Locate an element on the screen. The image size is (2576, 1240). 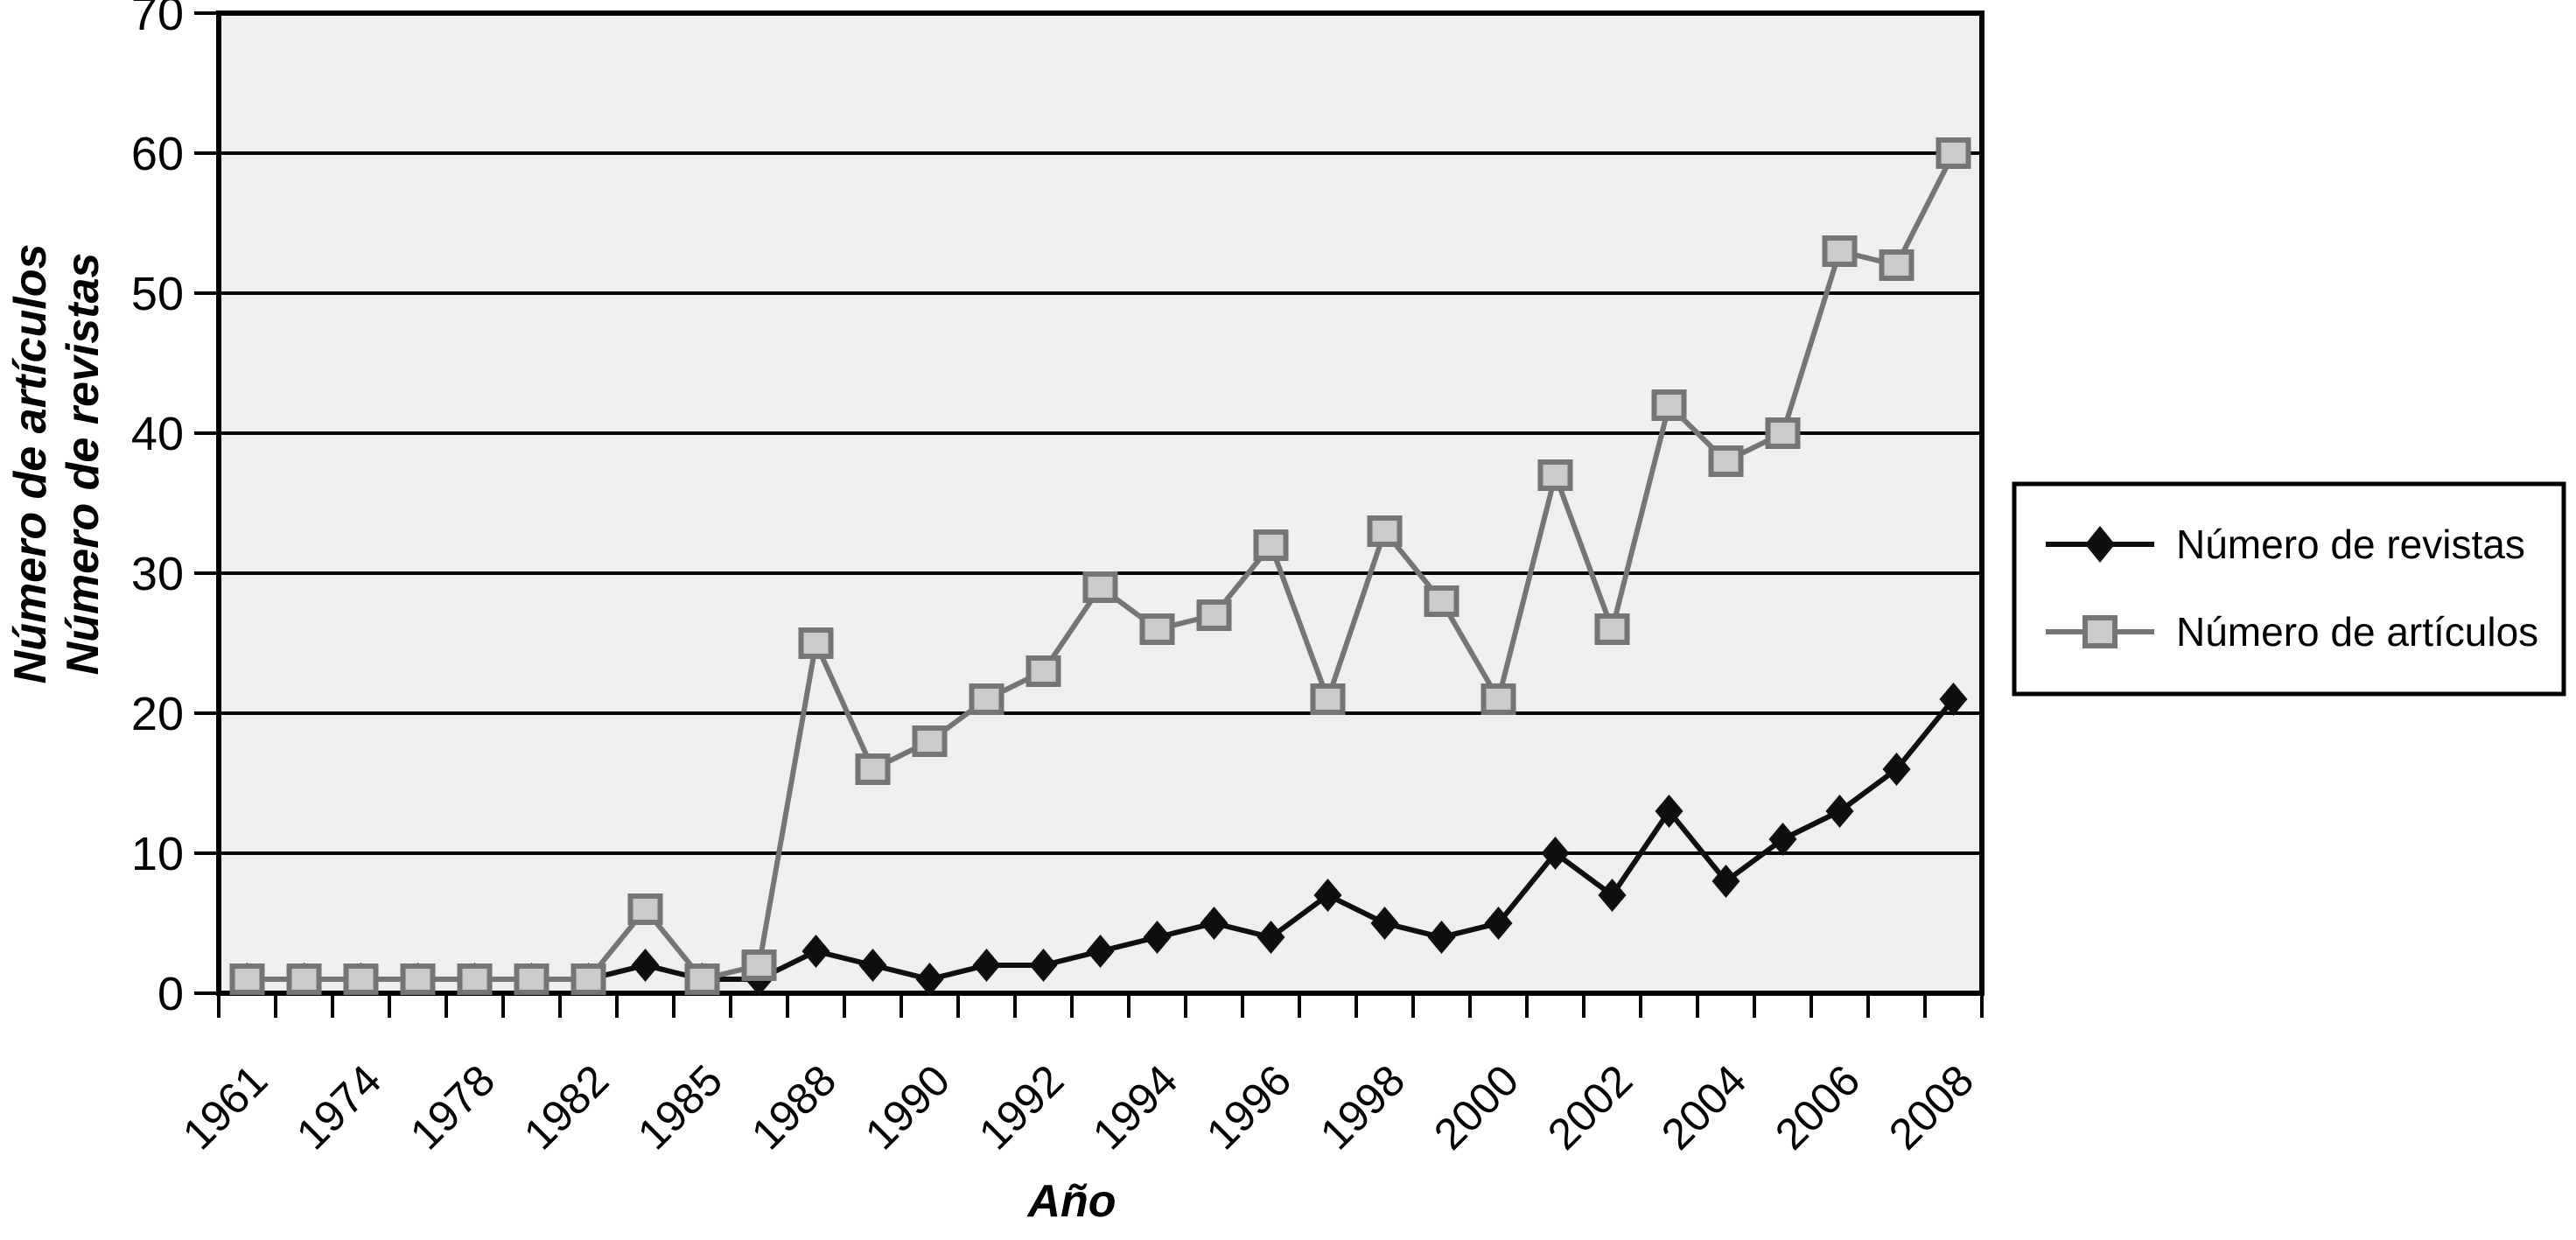
x-tick-label: 2008 is located at coordinates (1931, 1107).